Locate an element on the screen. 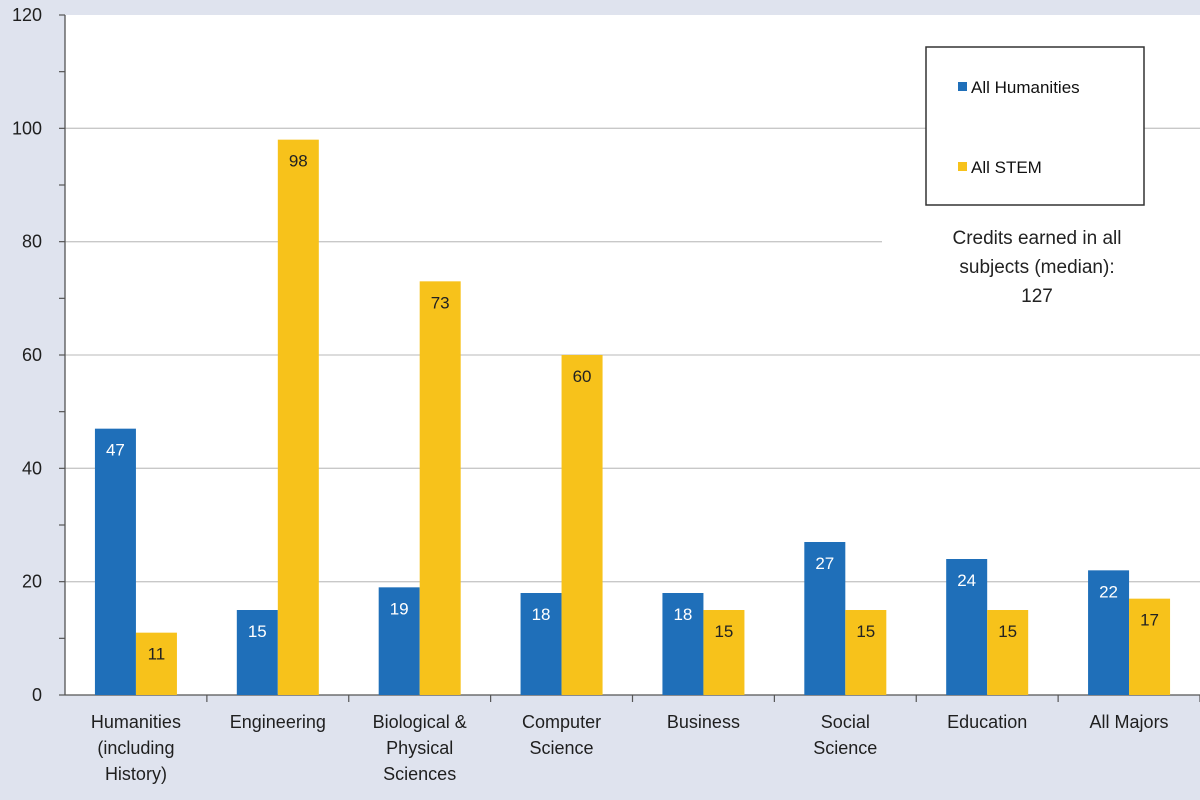 This screenshot has height=800, width=1200. y-tick-label-40: 40 is located at coordinates (32, 468).